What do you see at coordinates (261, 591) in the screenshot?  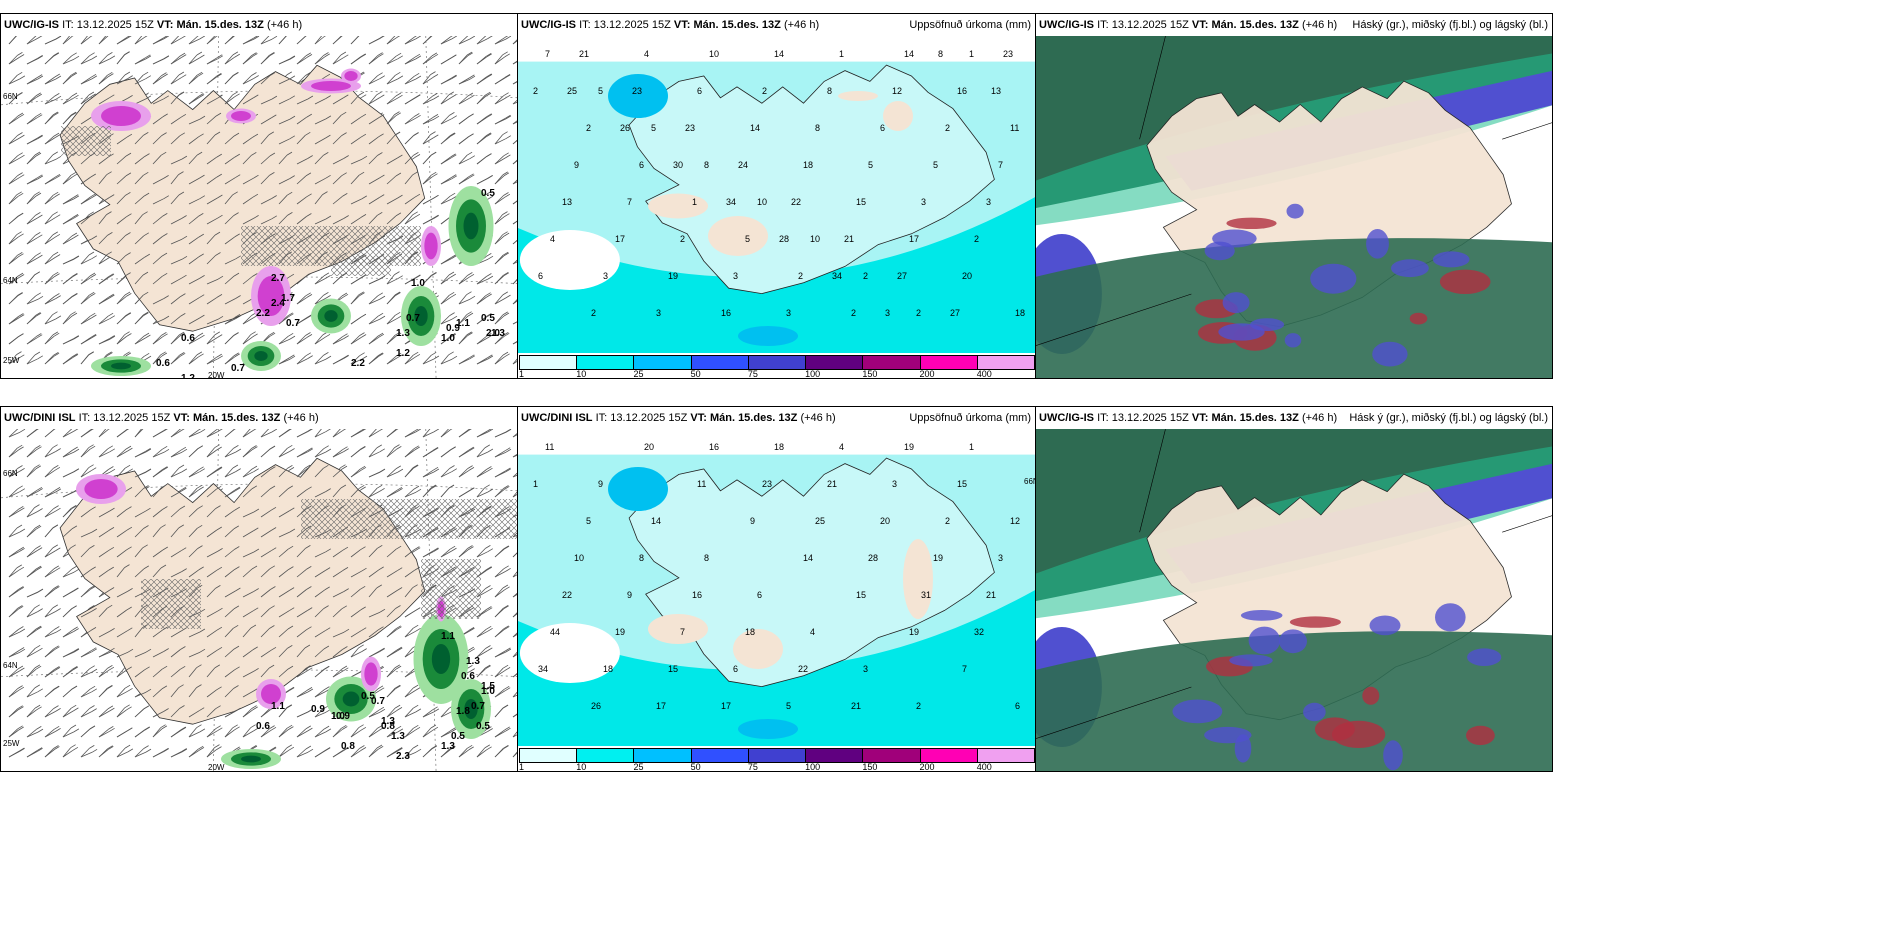 I see `snow-patches` at bounding box center [261, 591].